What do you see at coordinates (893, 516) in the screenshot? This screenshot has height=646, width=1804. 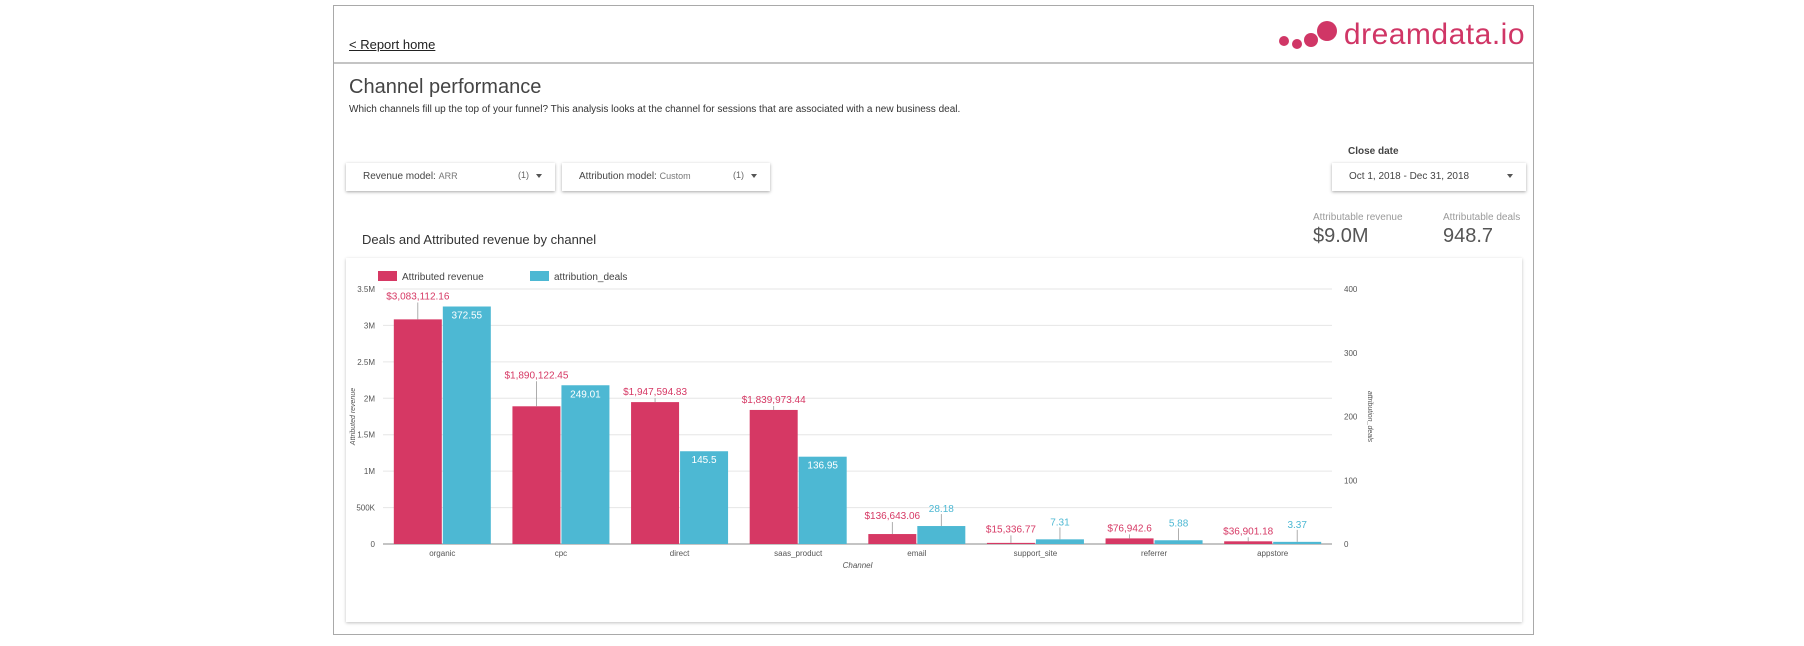 I see `data-label-revenue: $136,643.06` at bounding box center [893, 516].